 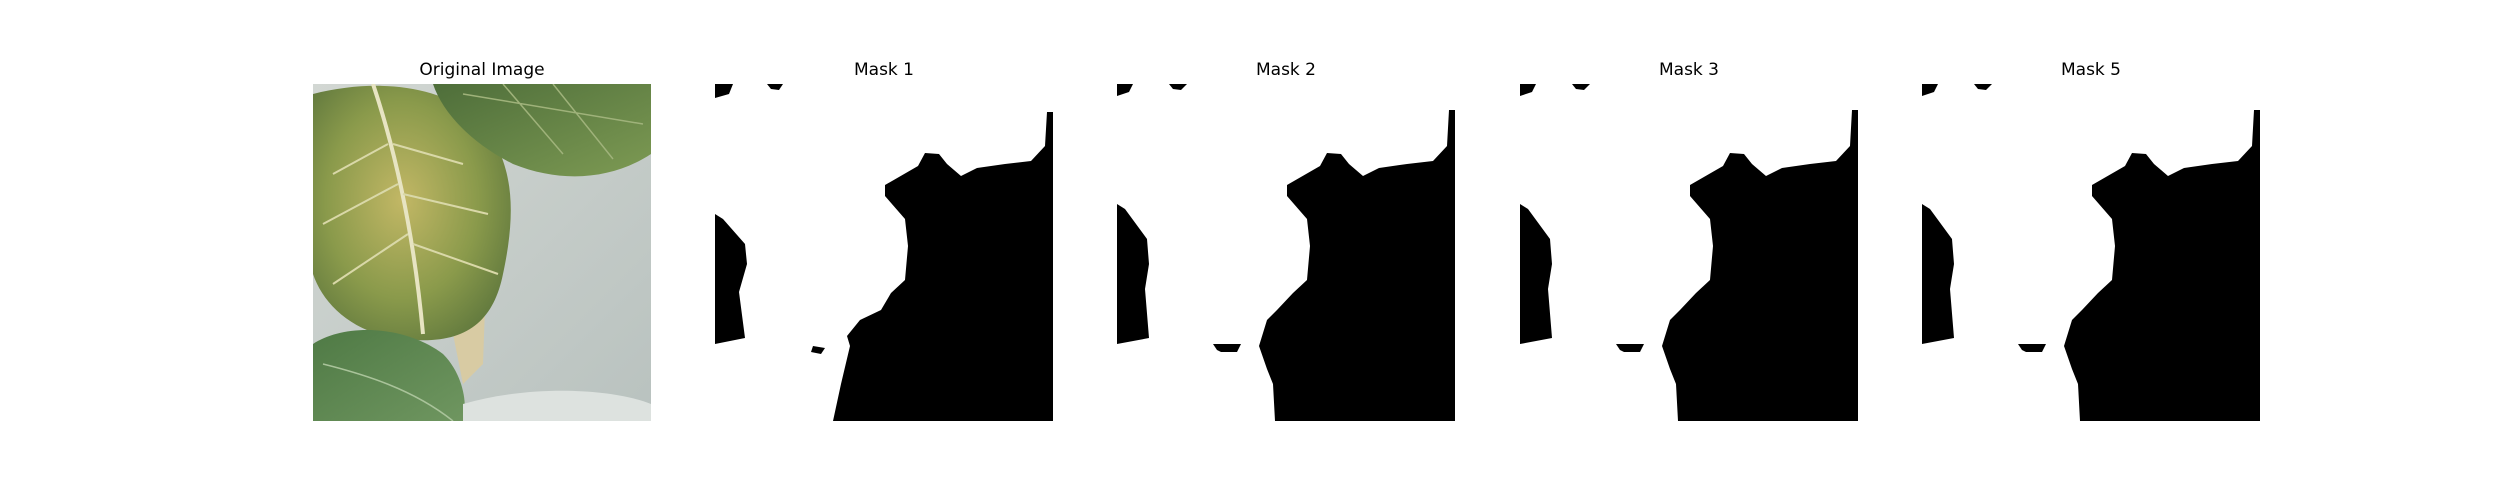 What do you see at coordinates (1689, 252) in the screenshot?
I see `mask-3-image` at bounding box center [1689, 252].